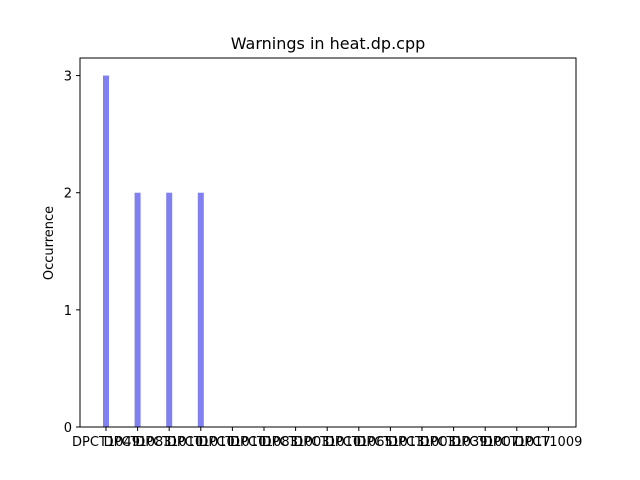 This screenshot has width=640, height=480. What do you see at coordinates (68, 428) in the screenshot?
I see `y-tick-label: 0` at bounding box center [68, 428].